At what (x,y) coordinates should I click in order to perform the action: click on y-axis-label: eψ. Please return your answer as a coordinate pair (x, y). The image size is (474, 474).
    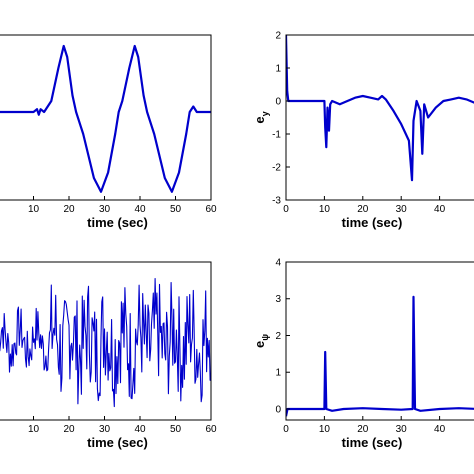
    Looking at the image, I should click on (261, 341).